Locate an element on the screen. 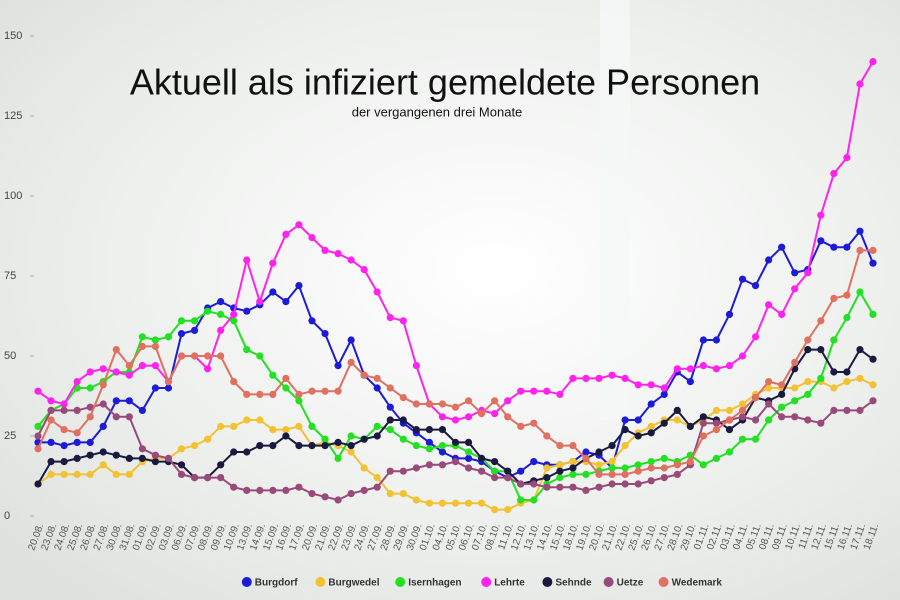  y-tick-label: 50 is located at coordinates (10, 356).